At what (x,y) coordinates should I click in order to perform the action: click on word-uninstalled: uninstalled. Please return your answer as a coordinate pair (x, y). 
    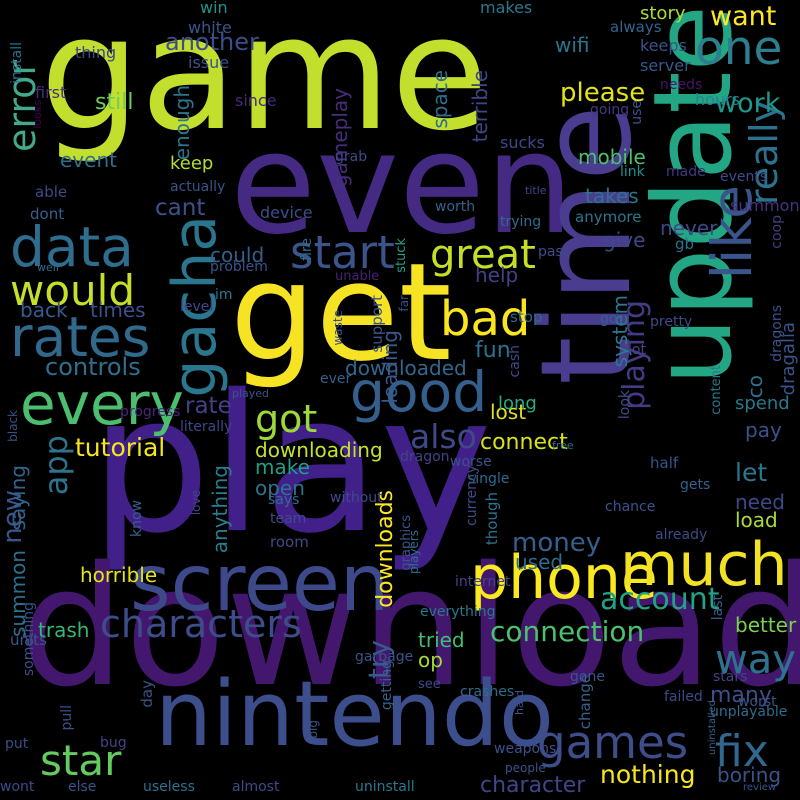
    Looking at the image, I should click on (712, 728).